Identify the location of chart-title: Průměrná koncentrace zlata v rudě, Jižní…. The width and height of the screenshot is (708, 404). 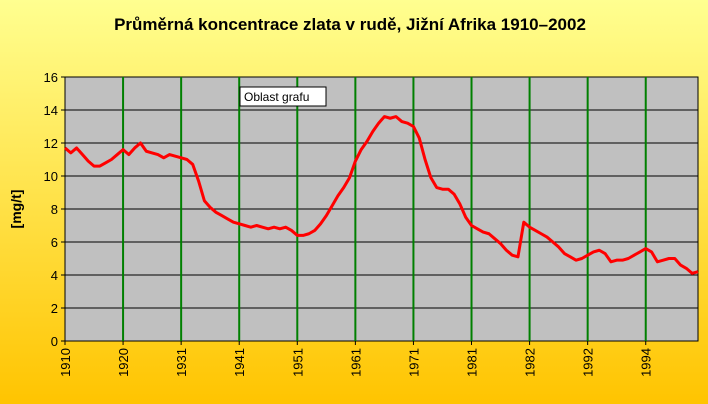
(350, 24).